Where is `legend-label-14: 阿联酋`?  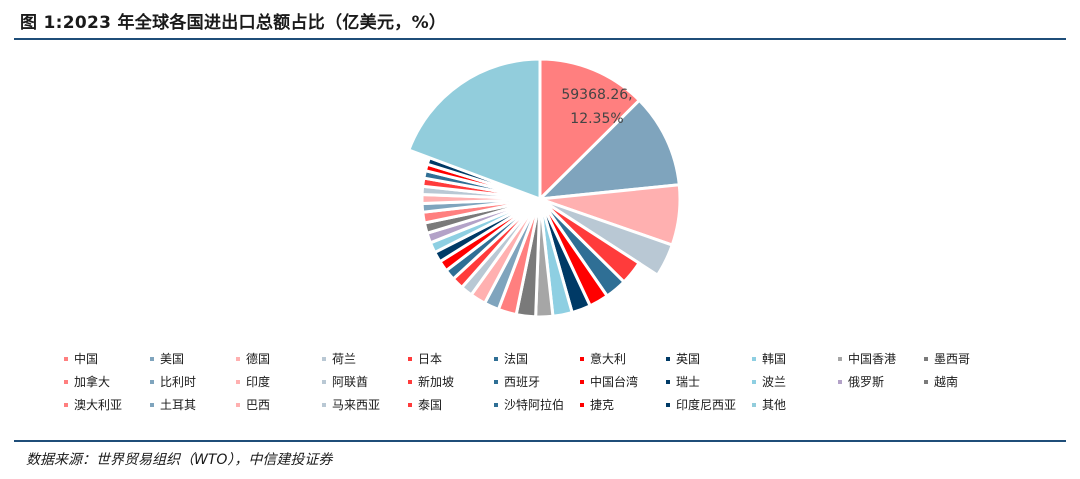
legend-label-14: 阿联酋 is located at coordinates (350, 382).